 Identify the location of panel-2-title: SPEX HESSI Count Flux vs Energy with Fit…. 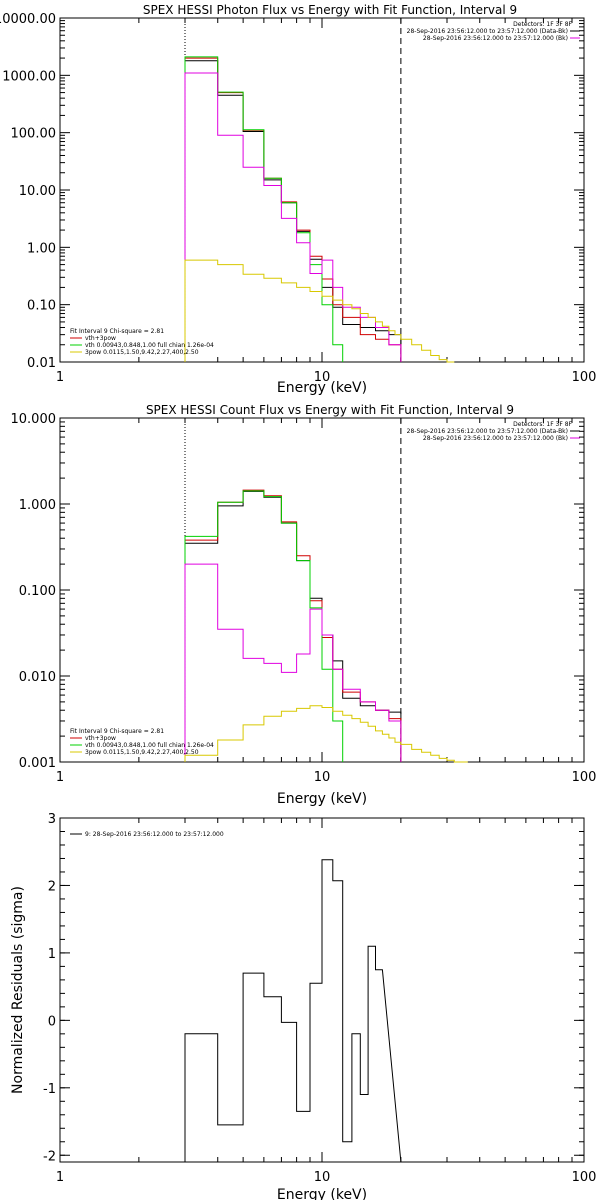
(330, 410).